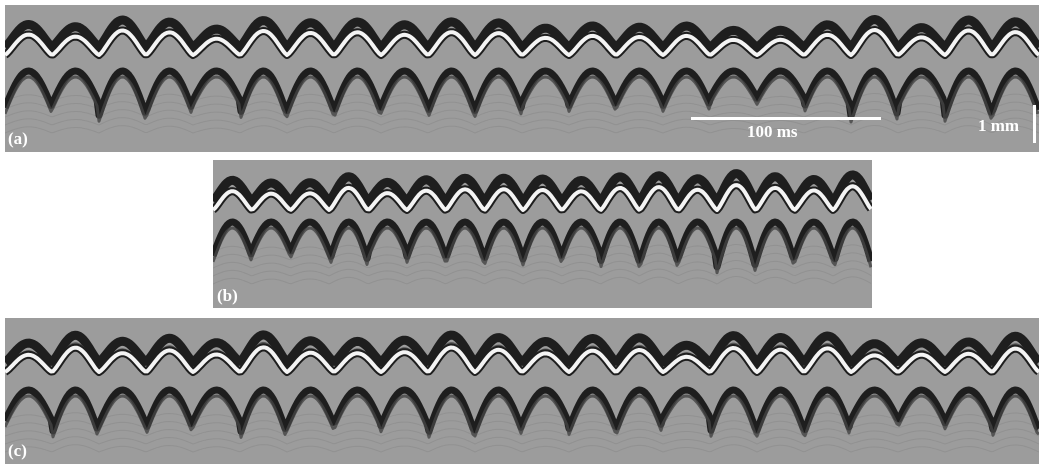 This screenshot has width=1039, height=465. Describe the element at coordinates (1034, 124) in the screenshot. I see `length-scale-bar` at that location.